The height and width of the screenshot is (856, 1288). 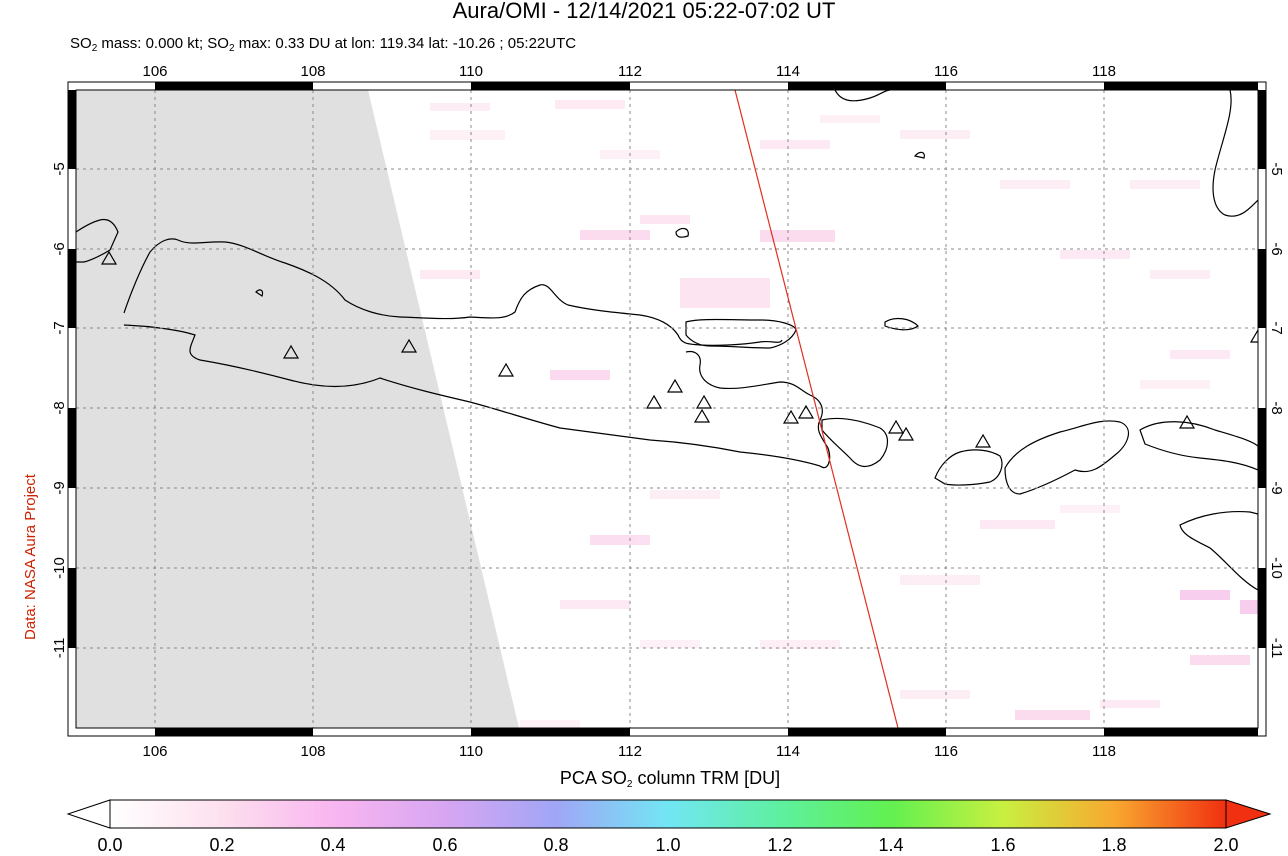 I want to click on colorbar-title-prefix: PCA SO, so click(x=593, y=778).